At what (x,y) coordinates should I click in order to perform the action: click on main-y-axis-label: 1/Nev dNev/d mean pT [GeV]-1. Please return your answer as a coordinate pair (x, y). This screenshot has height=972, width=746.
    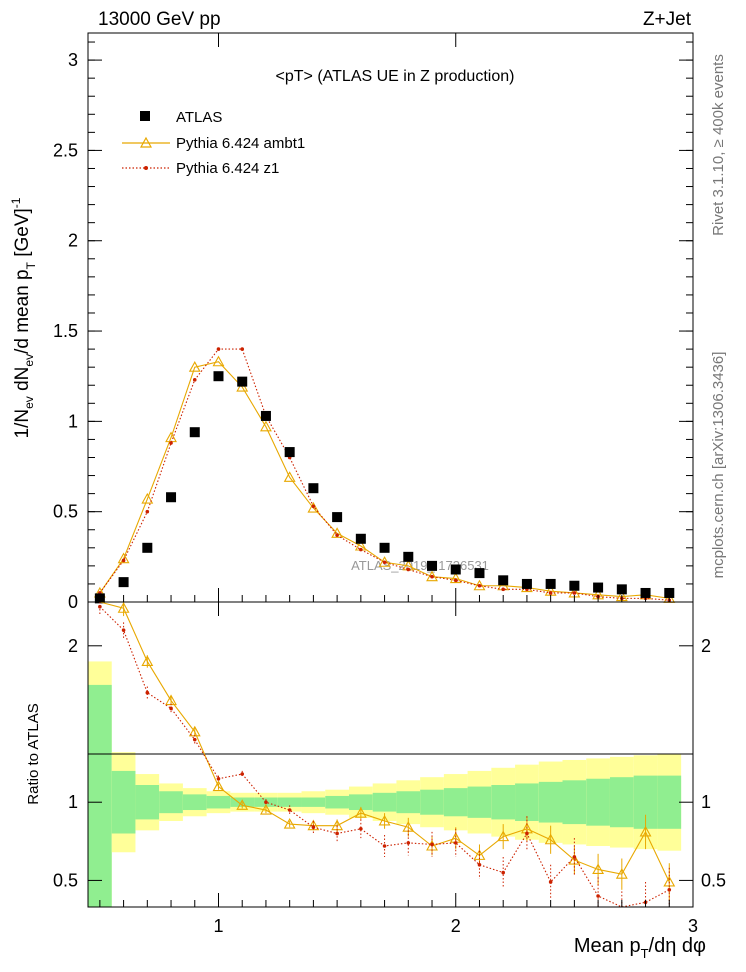
    Looking at the image, I should click on (23, 317).